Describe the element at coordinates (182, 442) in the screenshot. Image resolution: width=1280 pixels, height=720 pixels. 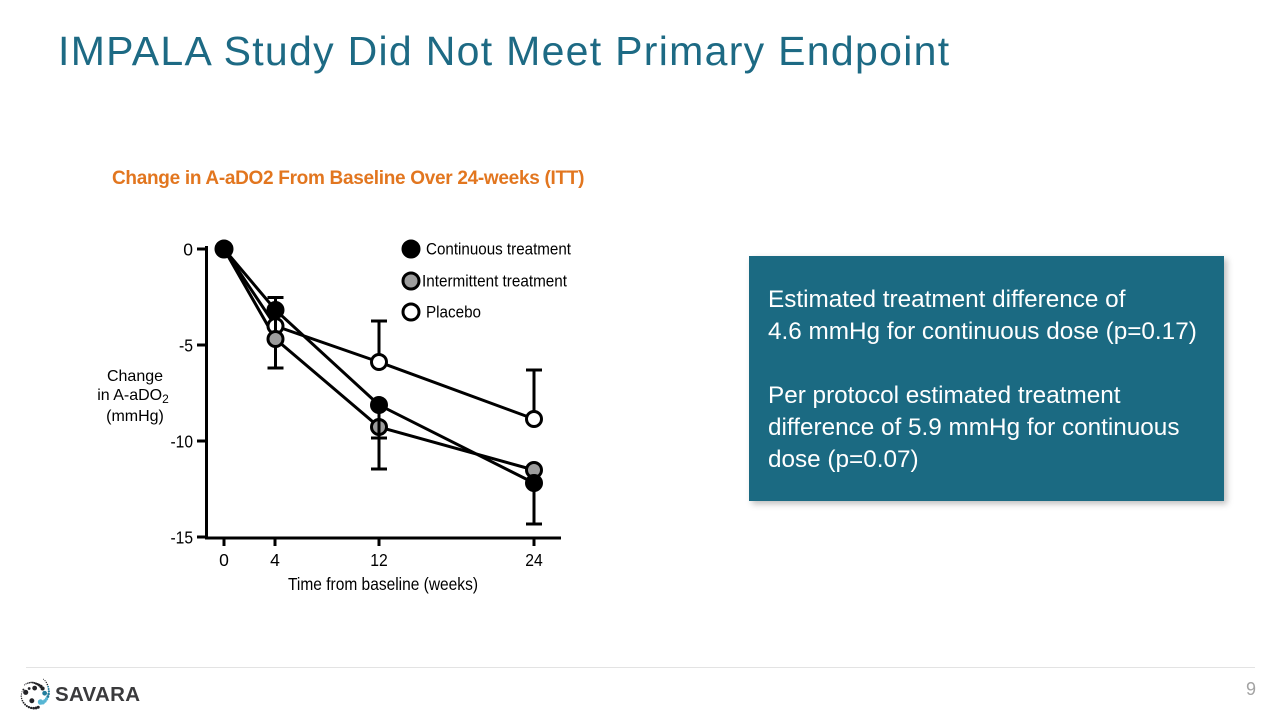
I see `svg-text: -10` at that location.